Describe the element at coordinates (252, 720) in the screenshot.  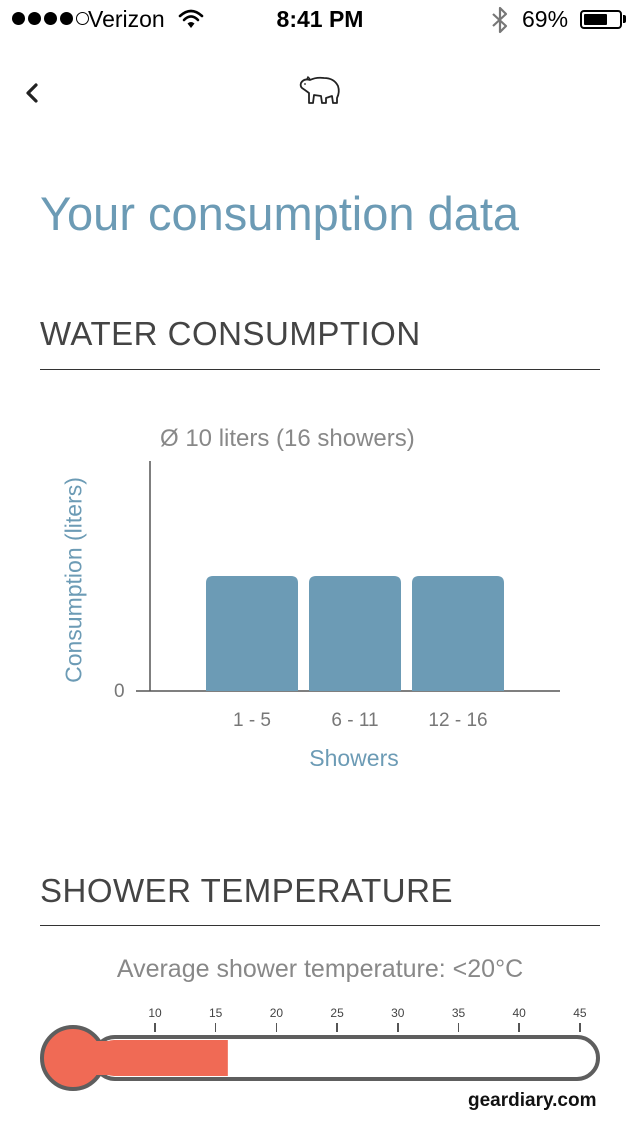
I see `x-tick-label: 1 - 5` at that location.